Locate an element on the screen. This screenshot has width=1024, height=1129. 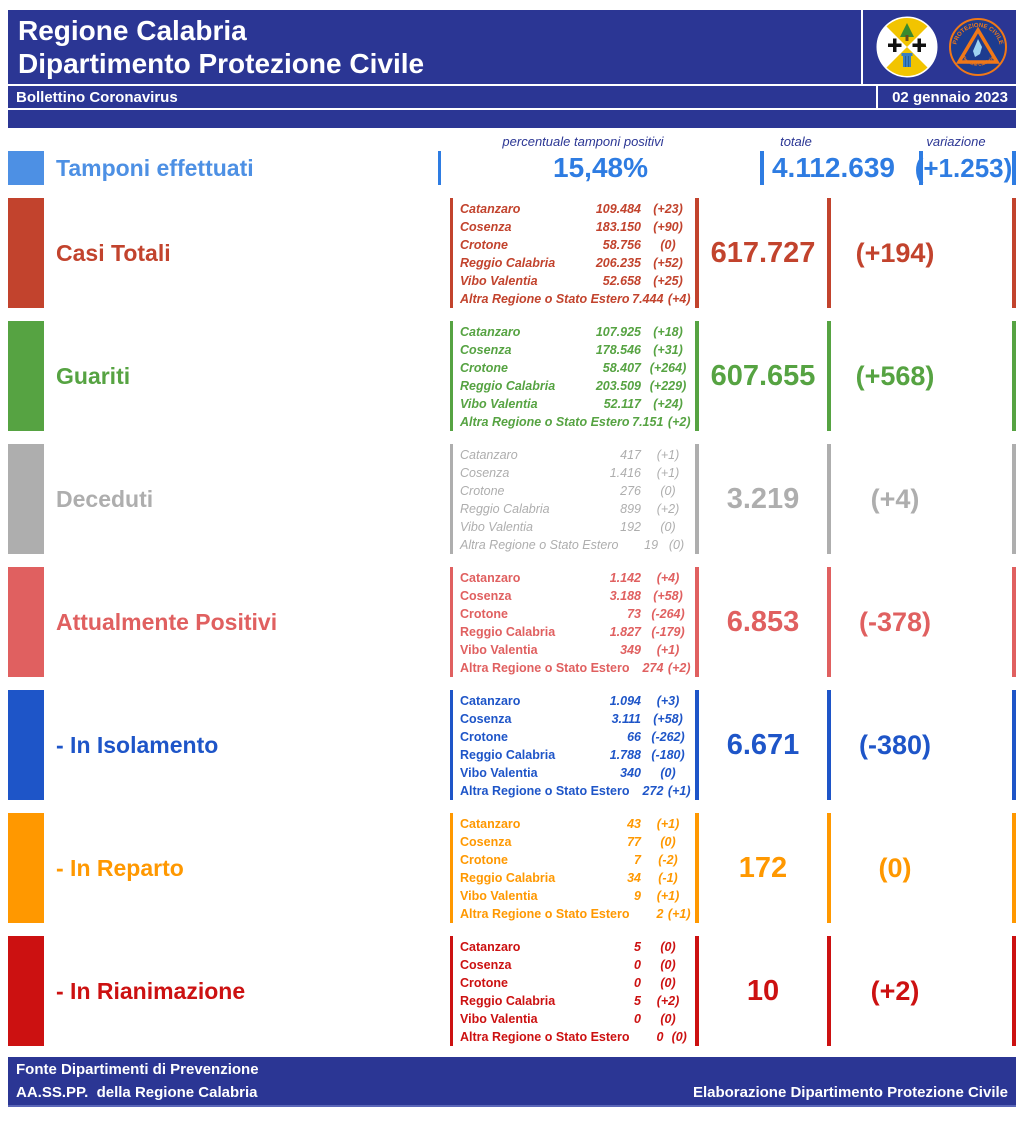
province-line: Crotone 73 (-264) is located at coordinates (577, 614).